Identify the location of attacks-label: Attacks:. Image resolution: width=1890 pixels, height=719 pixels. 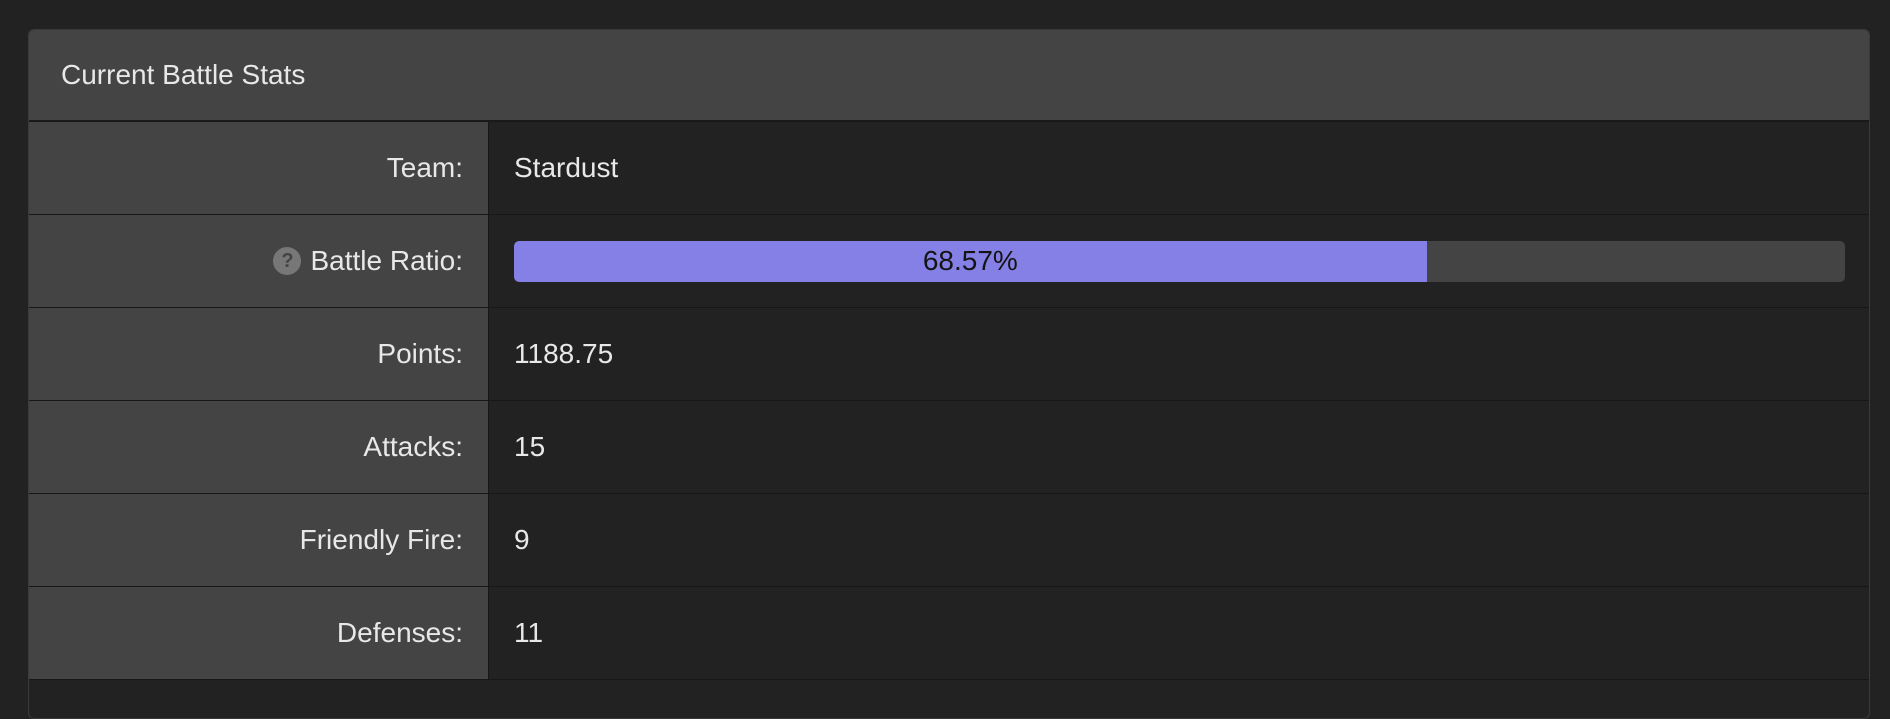
(413, 446).